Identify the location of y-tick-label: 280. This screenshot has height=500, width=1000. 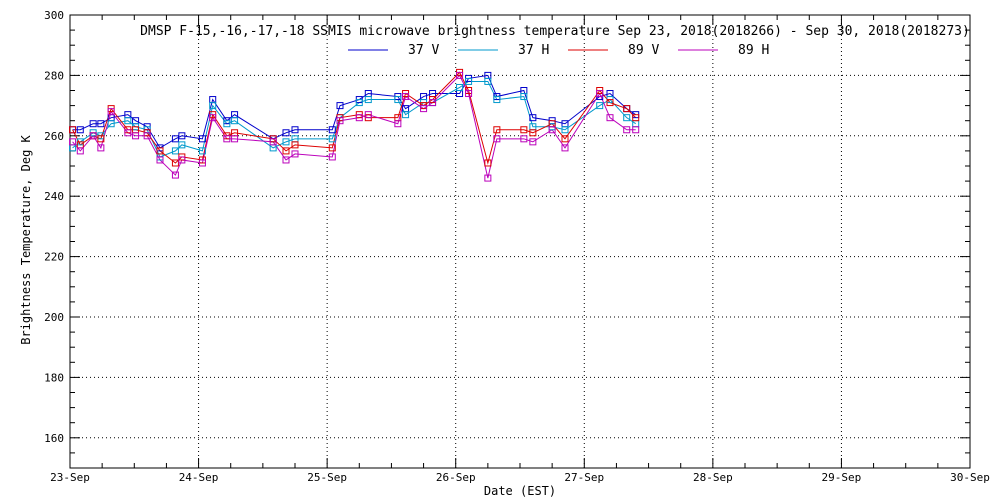
(54, 75).